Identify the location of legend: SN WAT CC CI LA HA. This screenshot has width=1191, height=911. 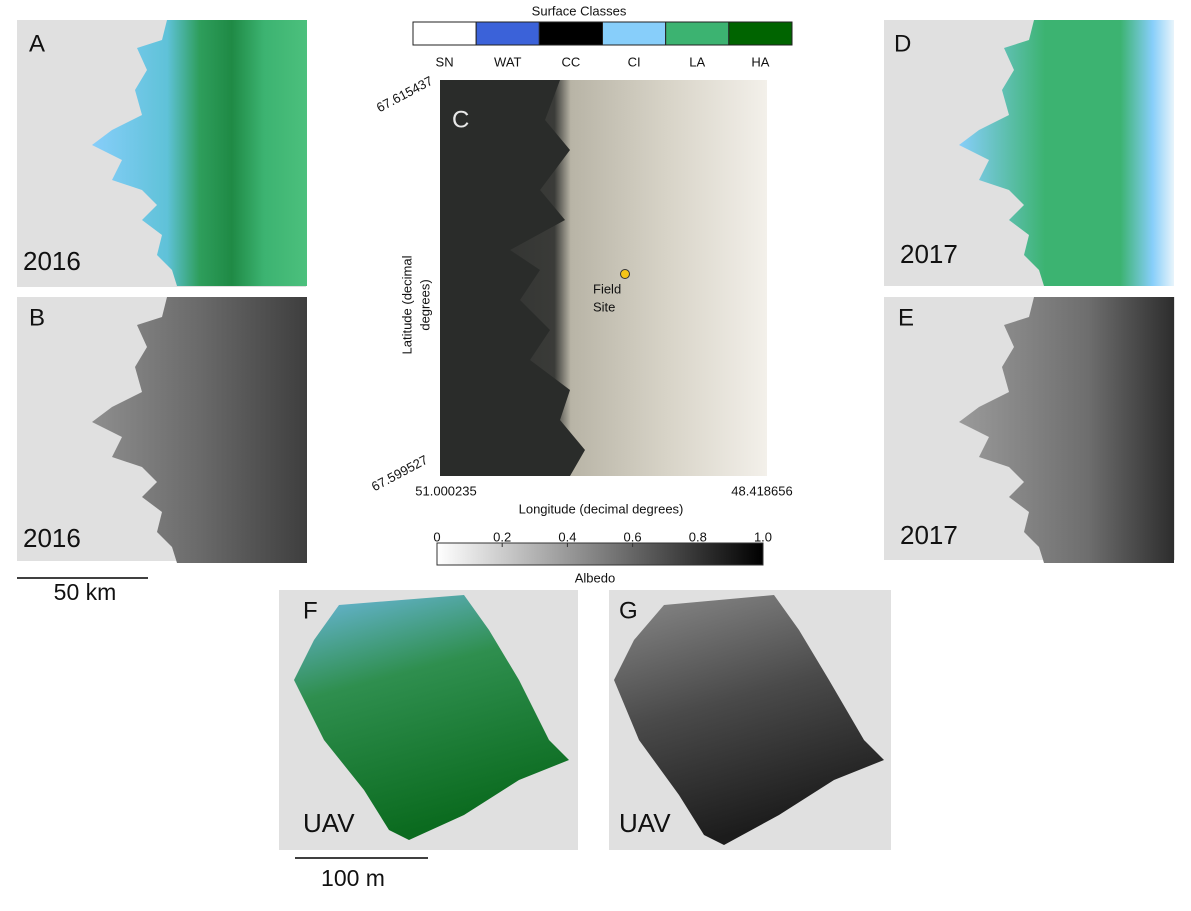
(602, 45).